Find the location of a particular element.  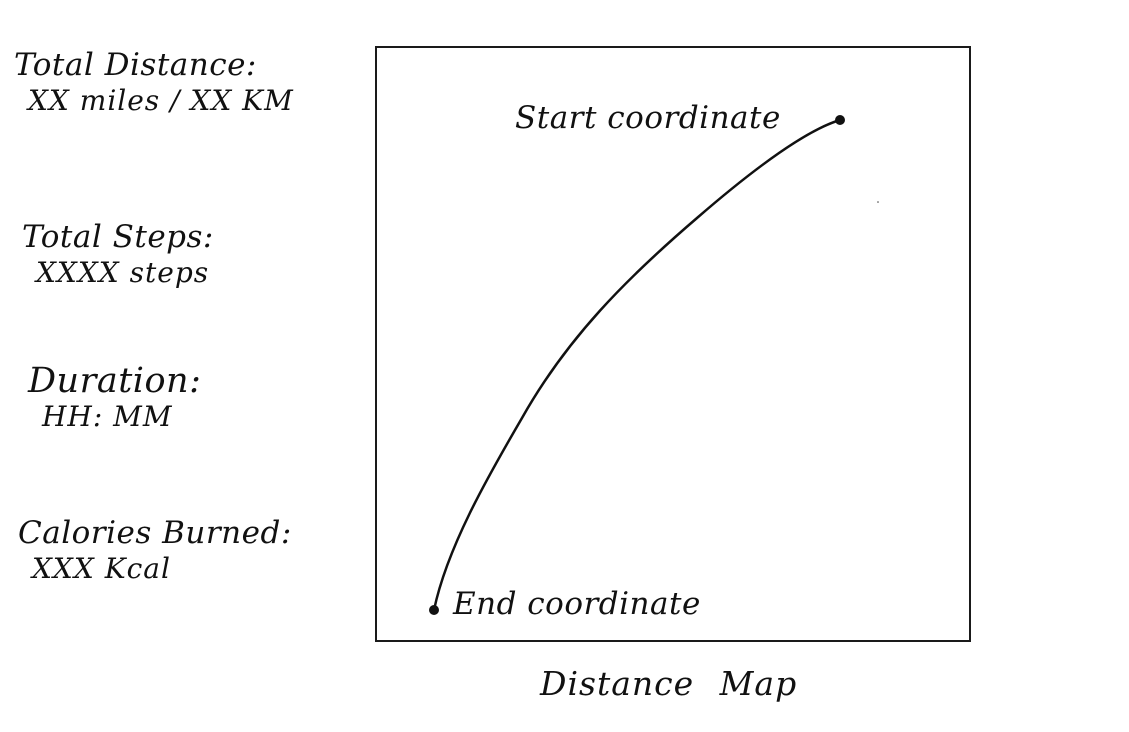

total-distance-stat: Total Distance: XX miles / XX KM is located at coordinates (179, 82).